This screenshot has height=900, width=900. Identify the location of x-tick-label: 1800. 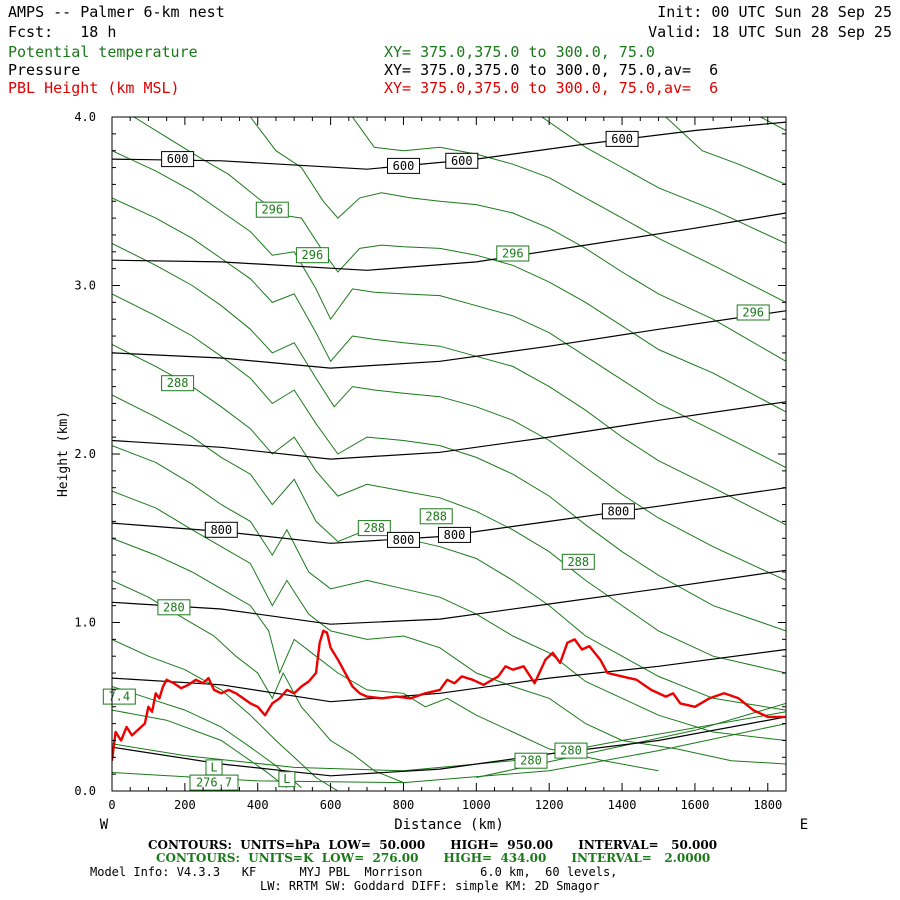
(767, 805).